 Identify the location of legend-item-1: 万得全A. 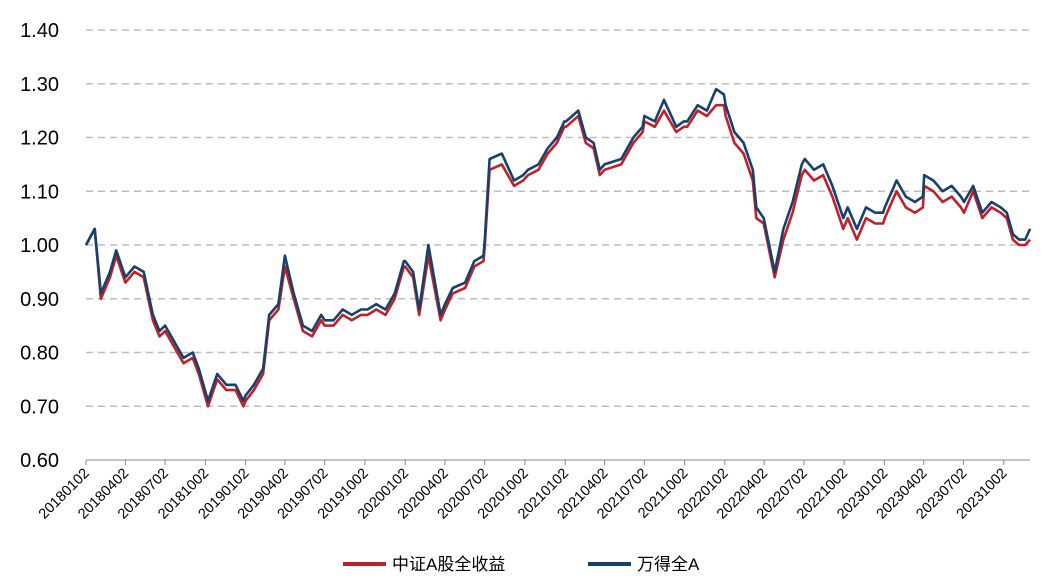
(644, 564).